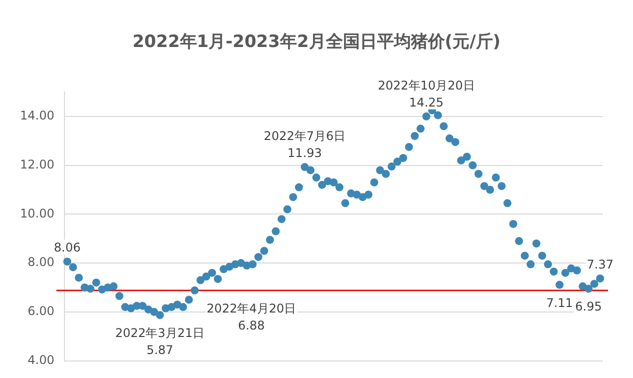  What do you see at coordinates (160, 342) in the screenshot?
I see `data-label: 2022年3月21日 5.87` at bounding box center [160, 342].